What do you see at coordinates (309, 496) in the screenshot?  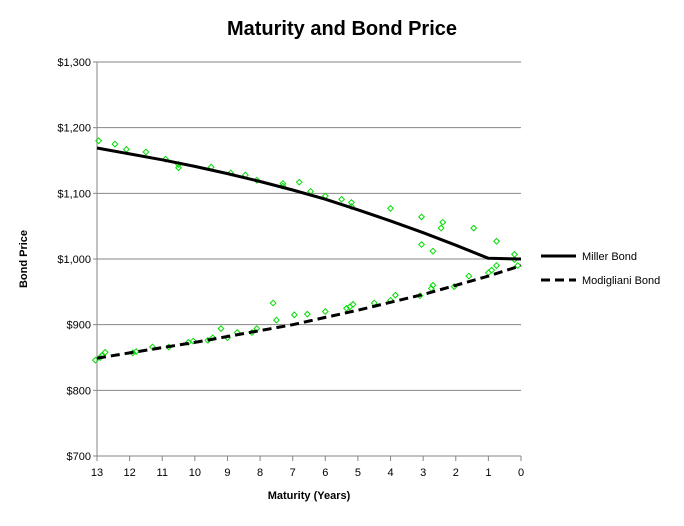 I see `x-axis-title: Maturity (Years)` at bounding box center [309, 496].